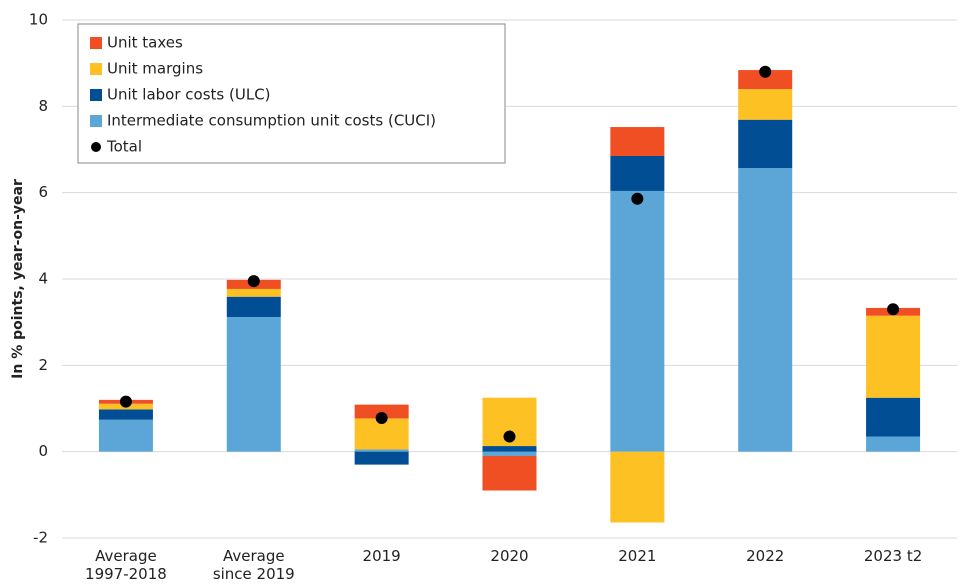 This screenshot has height=587, width=967. I want to click on y-tick-label: -2, so click(40, 538).